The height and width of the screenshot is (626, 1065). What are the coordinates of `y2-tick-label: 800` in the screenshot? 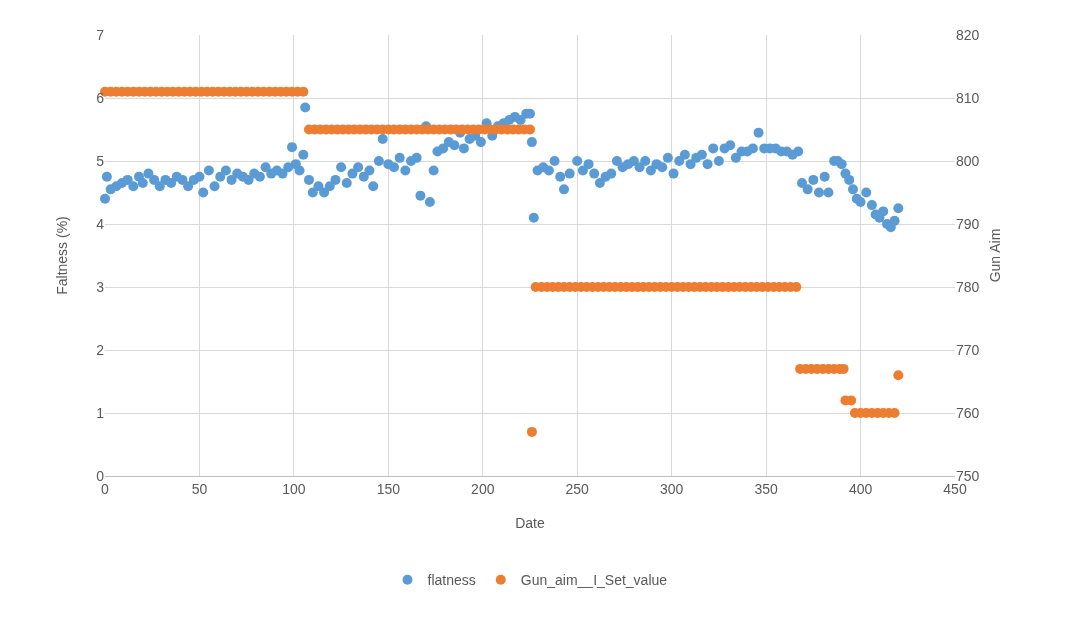 It's located at (968, 160).